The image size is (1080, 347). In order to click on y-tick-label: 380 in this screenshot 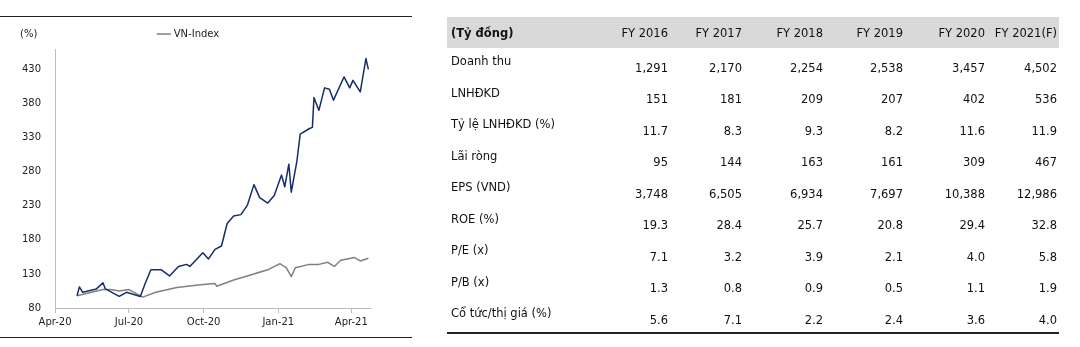, I will do `click(31, 103)`.